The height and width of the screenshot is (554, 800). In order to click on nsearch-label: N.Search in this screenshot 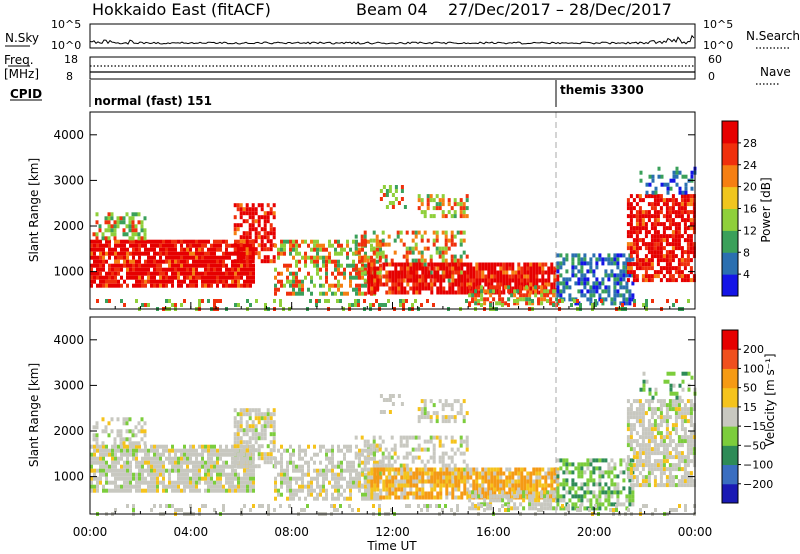, I will do `click(773, 36)`.